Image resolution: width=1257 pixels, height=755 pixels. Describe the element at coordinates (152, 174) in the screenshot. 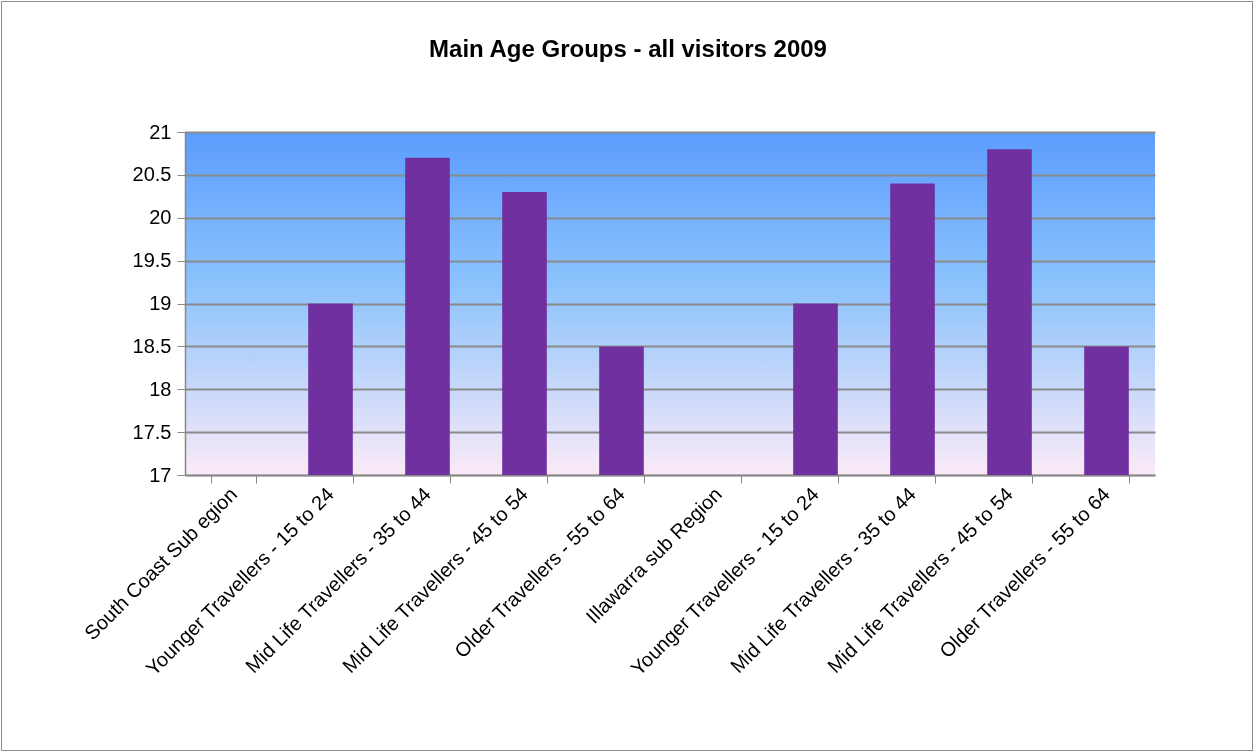

I see `y-tick-label: 20.5` at that location.